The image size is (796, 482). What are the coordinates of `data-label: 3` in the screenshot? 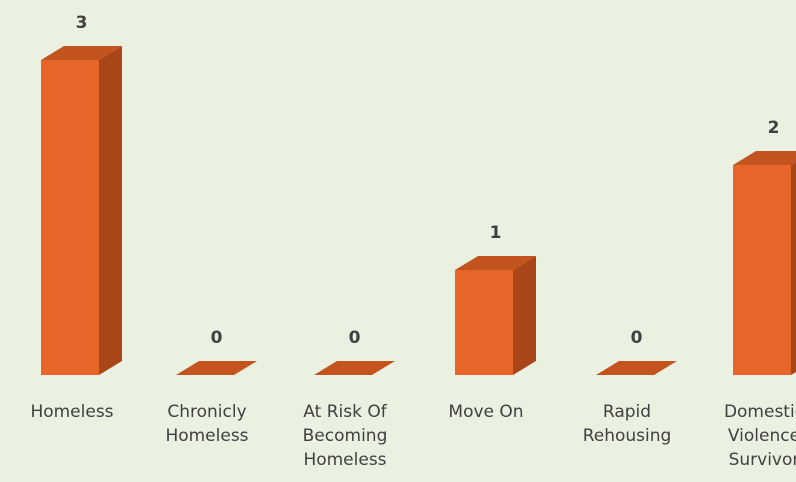 It's located at (82, 23).